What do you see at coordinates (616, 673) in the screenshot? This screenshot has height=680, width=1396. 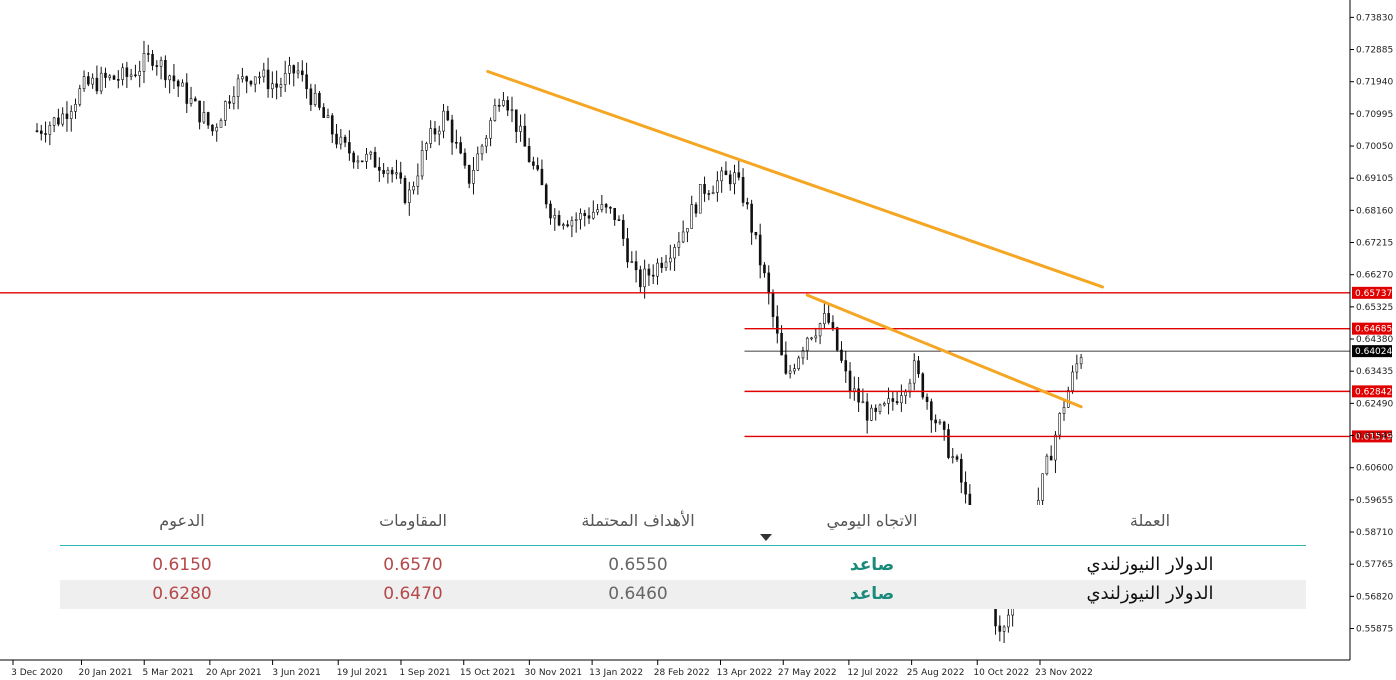 I see `time-tick-label: 13 Jan 2022` at bounding box center [616, 673].